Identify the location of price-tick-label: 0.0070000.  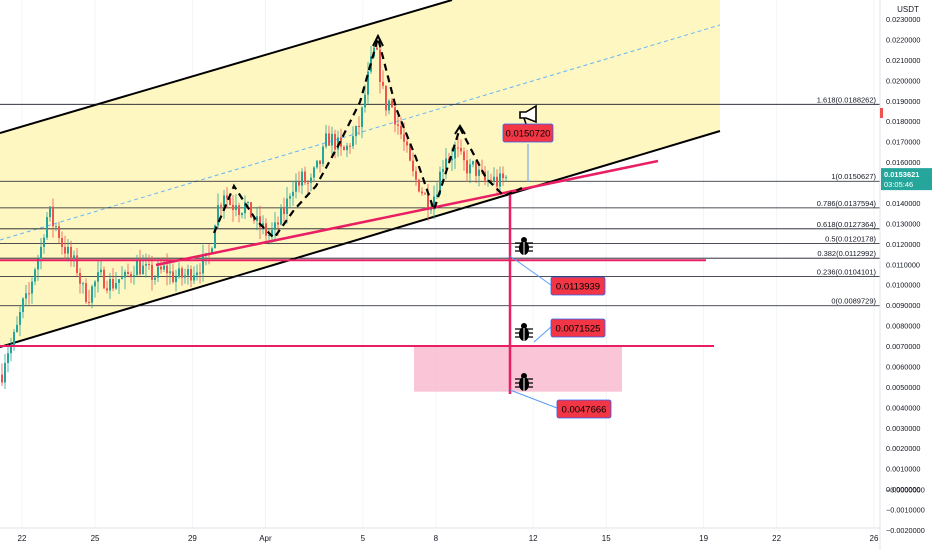
(903, 346).